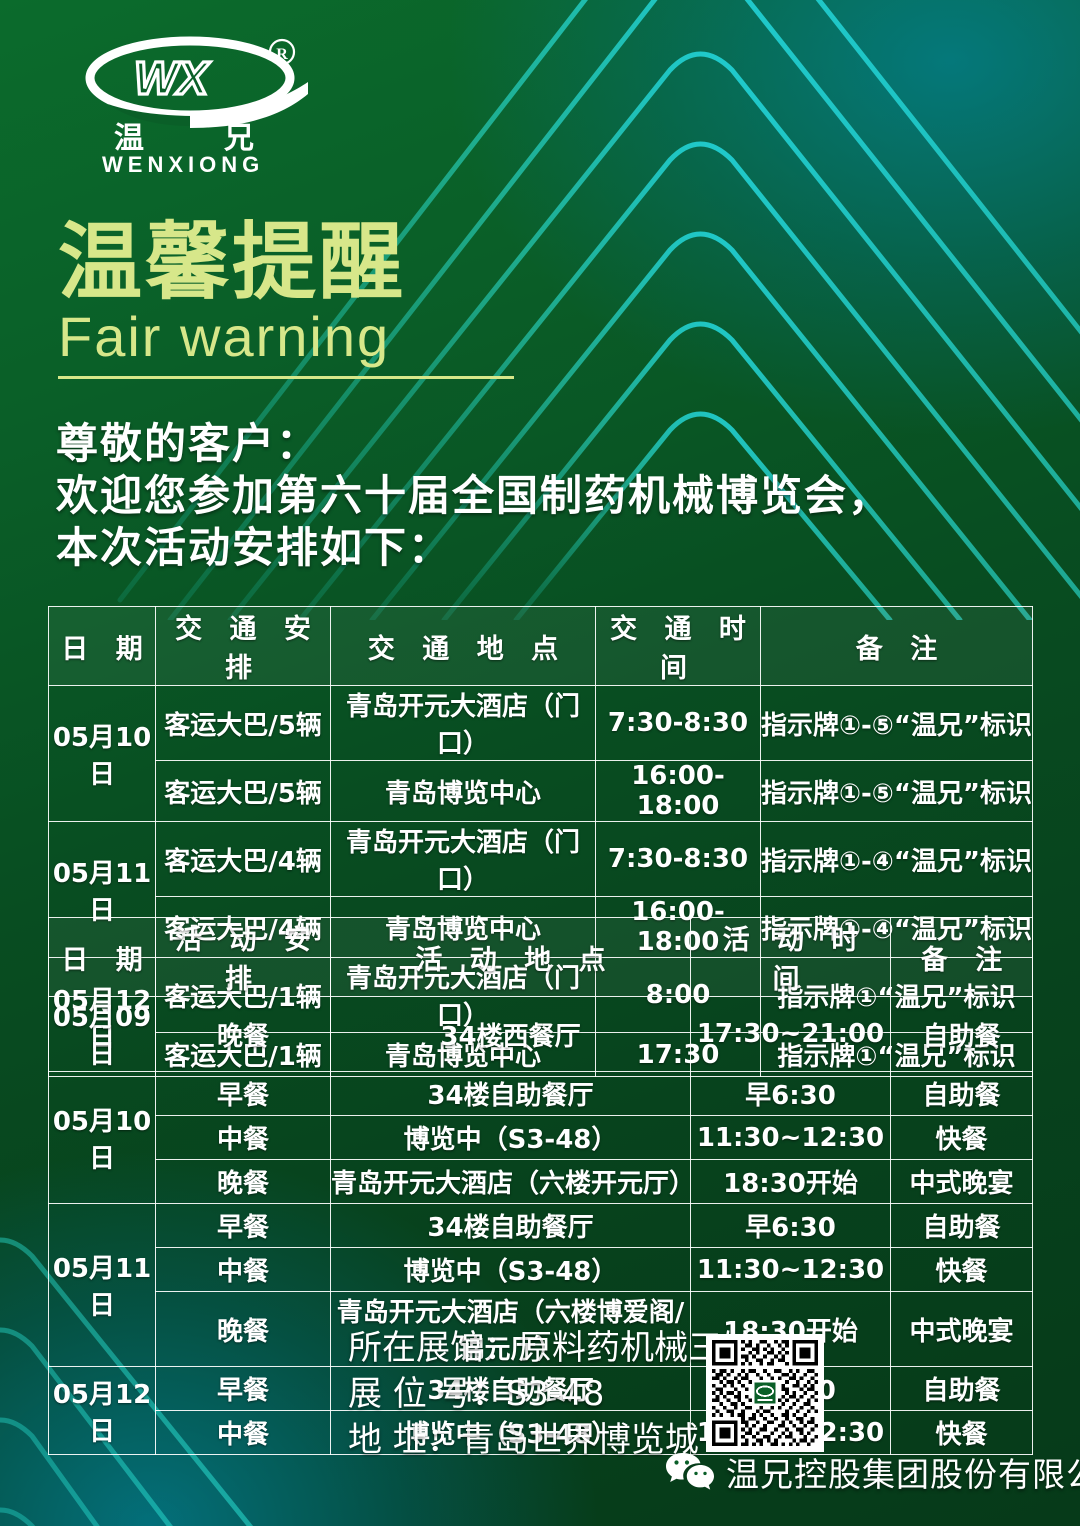 The width and height of the screenshot is (1080, 1526). I want to click on intro-line-3: 本次活动安排如下：, so click(254, 547).